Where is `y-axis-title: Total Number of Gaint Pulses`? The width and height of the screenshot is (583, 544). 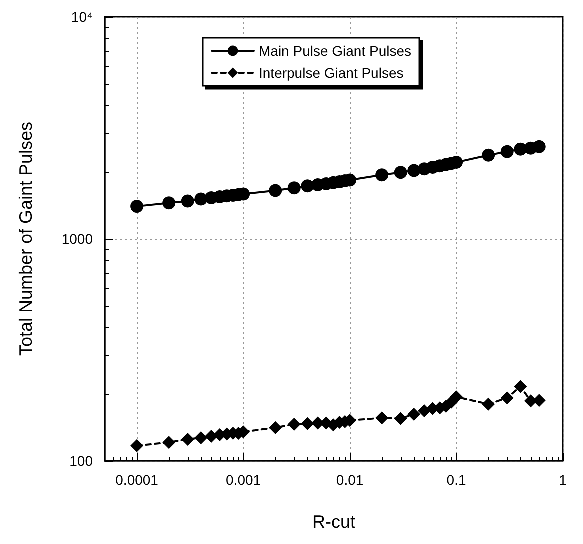 y-axis-title: Total Number of Gaint Pulses is located at coordinates (26, 239).